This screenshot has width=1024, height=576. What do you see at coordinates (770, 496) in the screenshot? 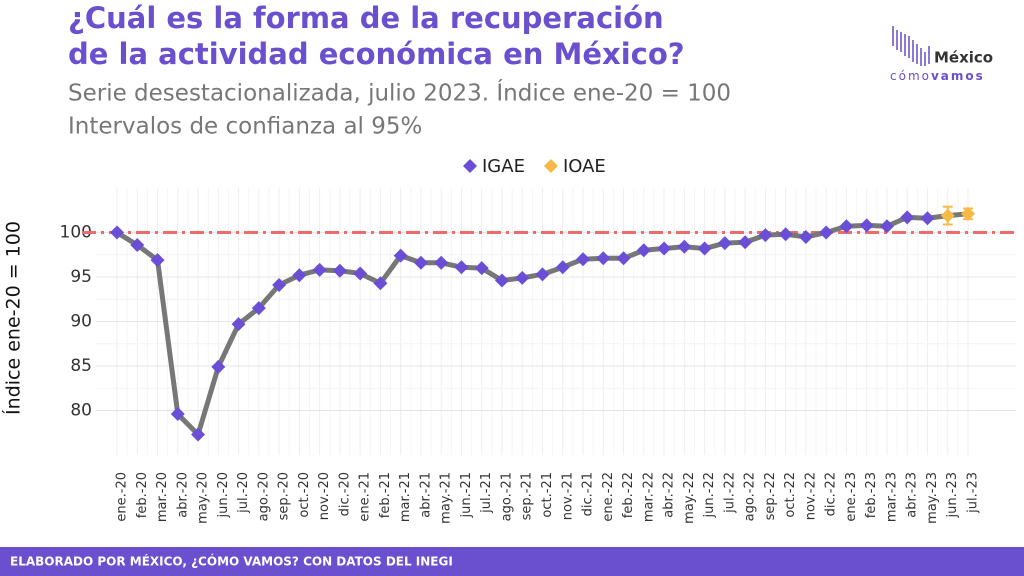
I see `x-tick-label: sep.-22` at bounding box center [770, 496].